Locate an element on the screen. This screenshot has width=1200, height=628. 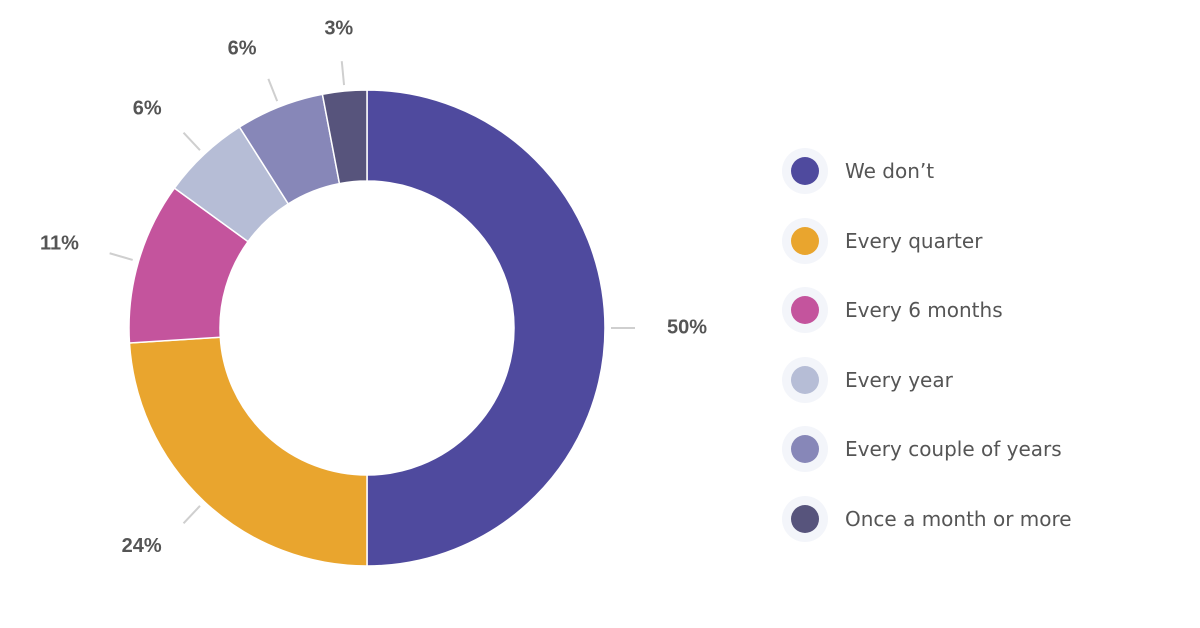
leader-line-every-couple-of-years is located at coordinates (273, 90).